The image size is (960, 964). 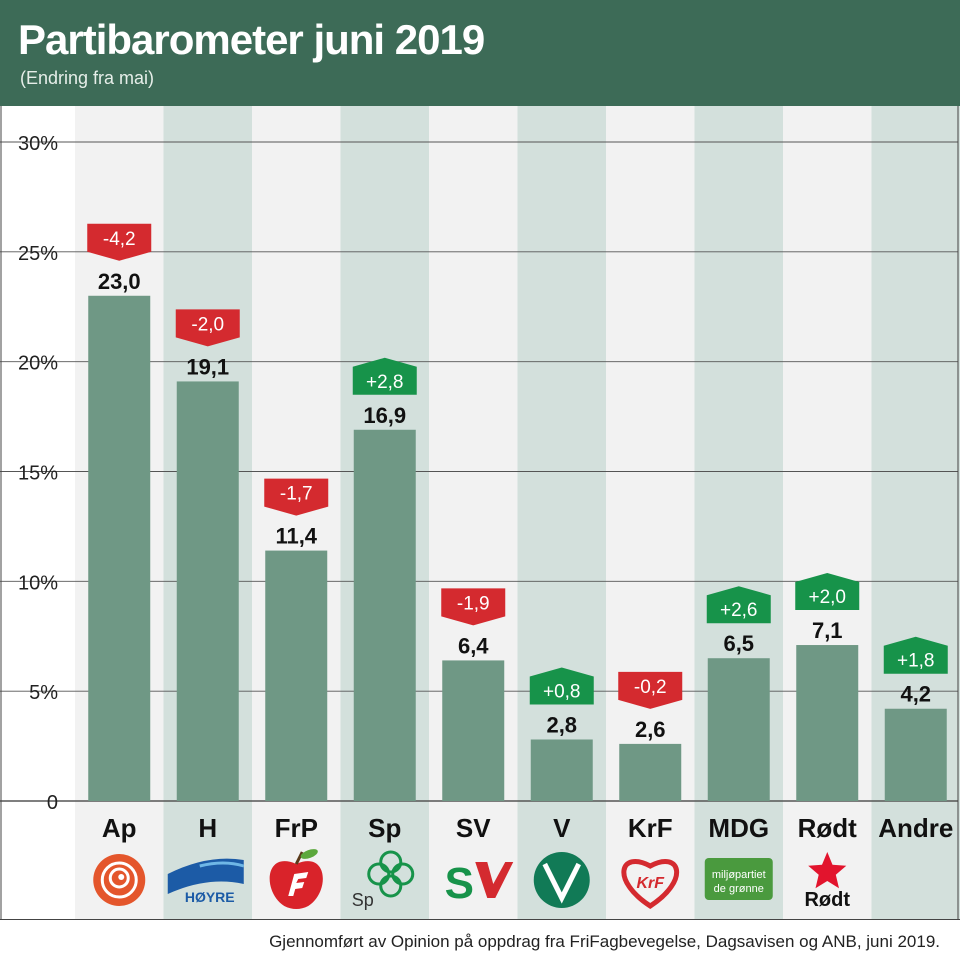 What do you see at coordinates (43, 693) in the screenshot?
I see `y-tick-label: 5%` at bounding box center [43, 693].